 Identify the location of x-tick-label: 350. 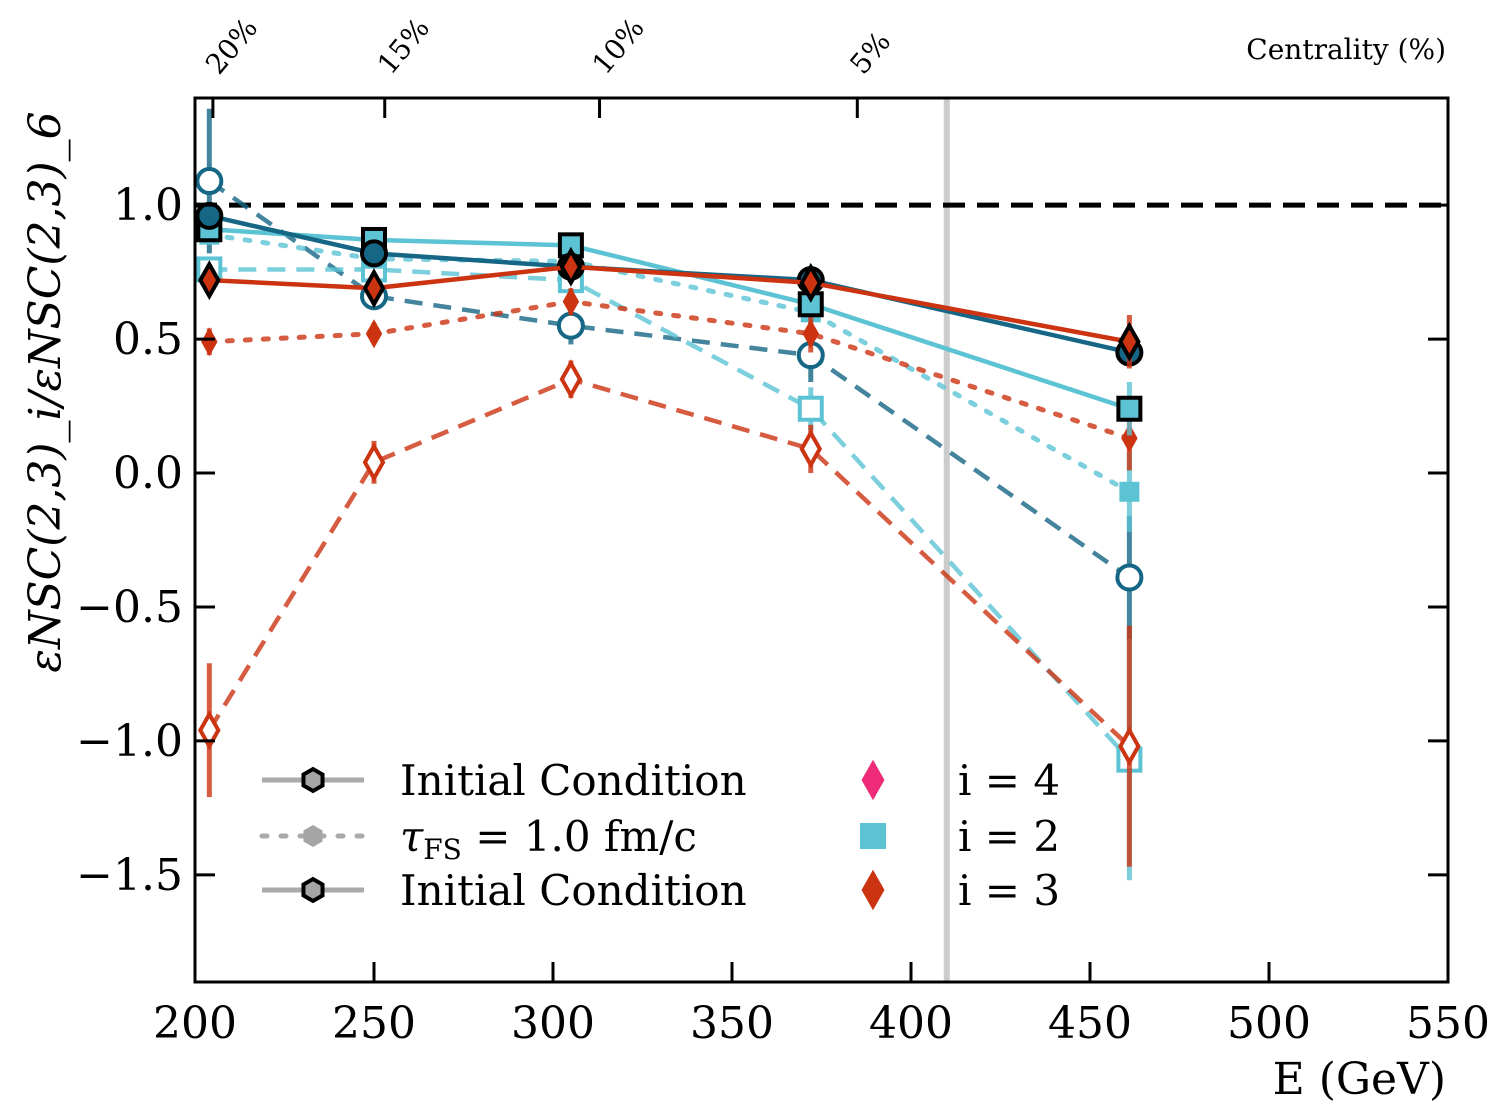
(732, 1023).